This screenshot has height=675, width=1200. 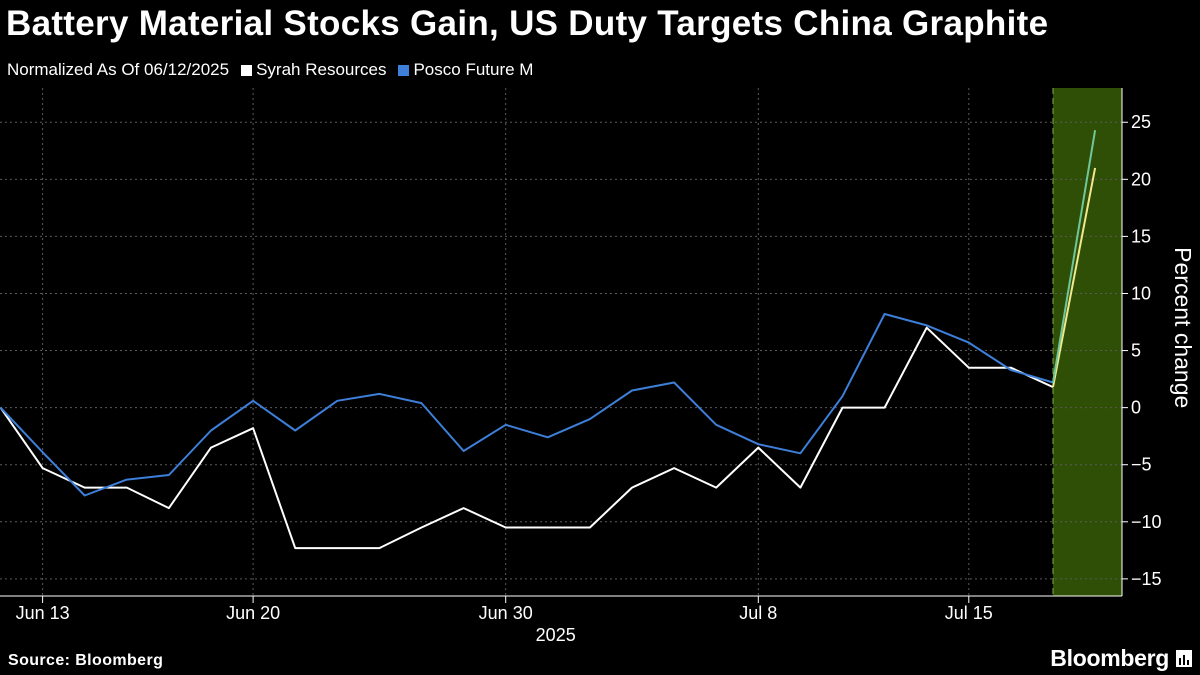 I want to click on x-tick-label: Jun 30, so click(x=506, y=613).